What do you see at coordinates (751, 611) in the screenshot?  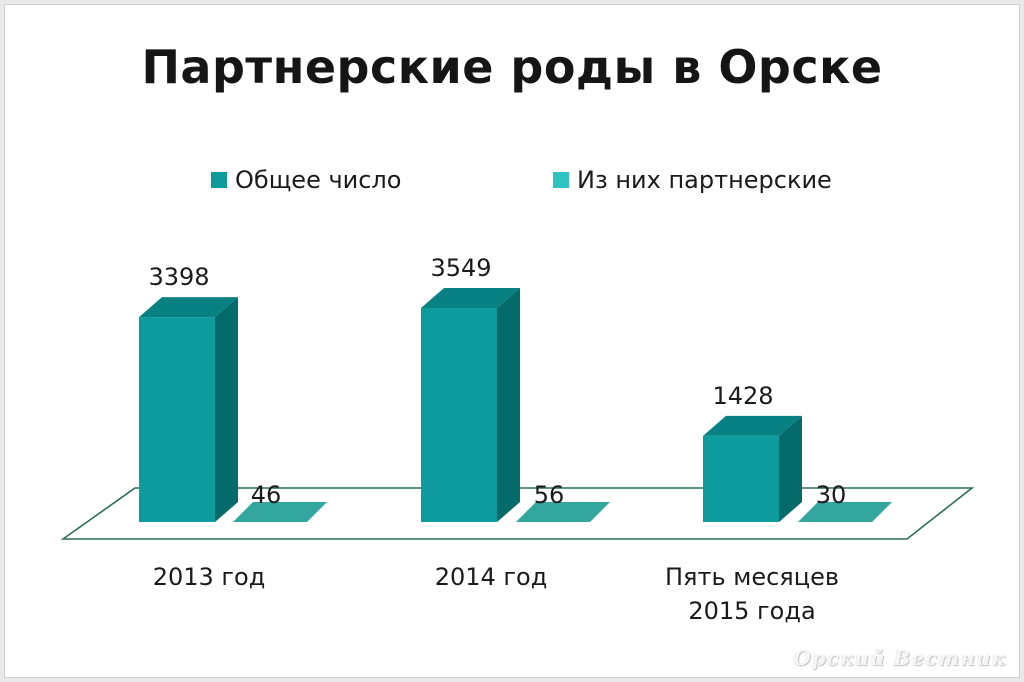 I see `category-label: 2015 года` at bounding box center [751, 611].